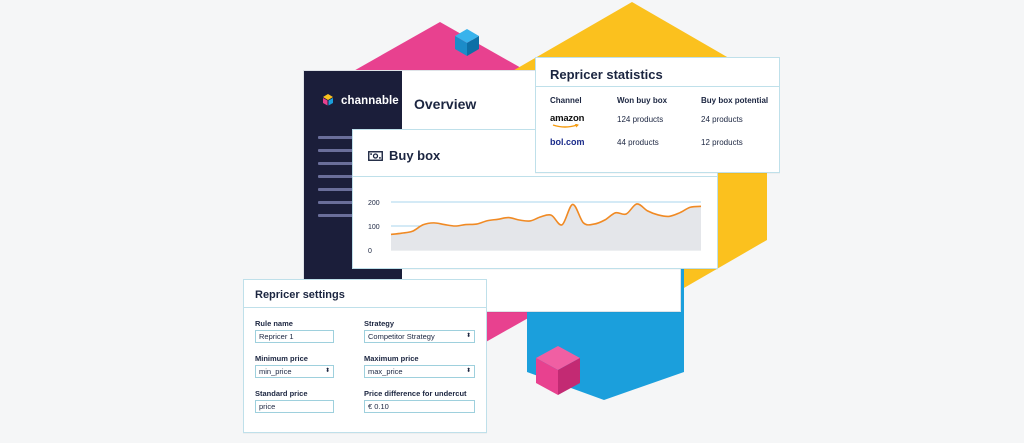 Image resolution: width=1024 pixels, height=443 pixels. I want to click on maximum-price-select: max_price ⬍, so click(419, 371).